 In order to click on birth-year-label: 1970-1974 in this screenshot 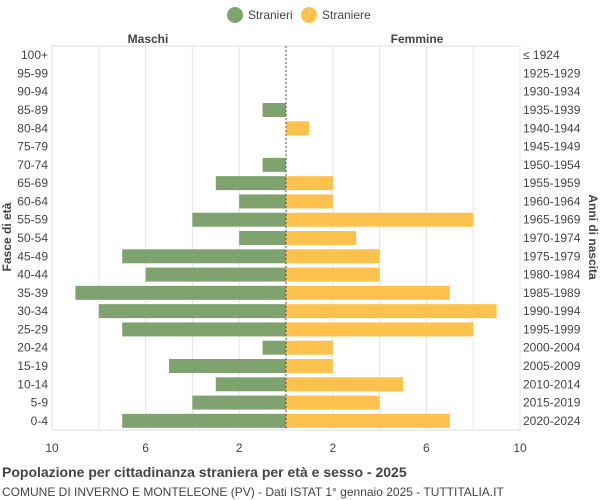, I will do `click(552, 238)`.